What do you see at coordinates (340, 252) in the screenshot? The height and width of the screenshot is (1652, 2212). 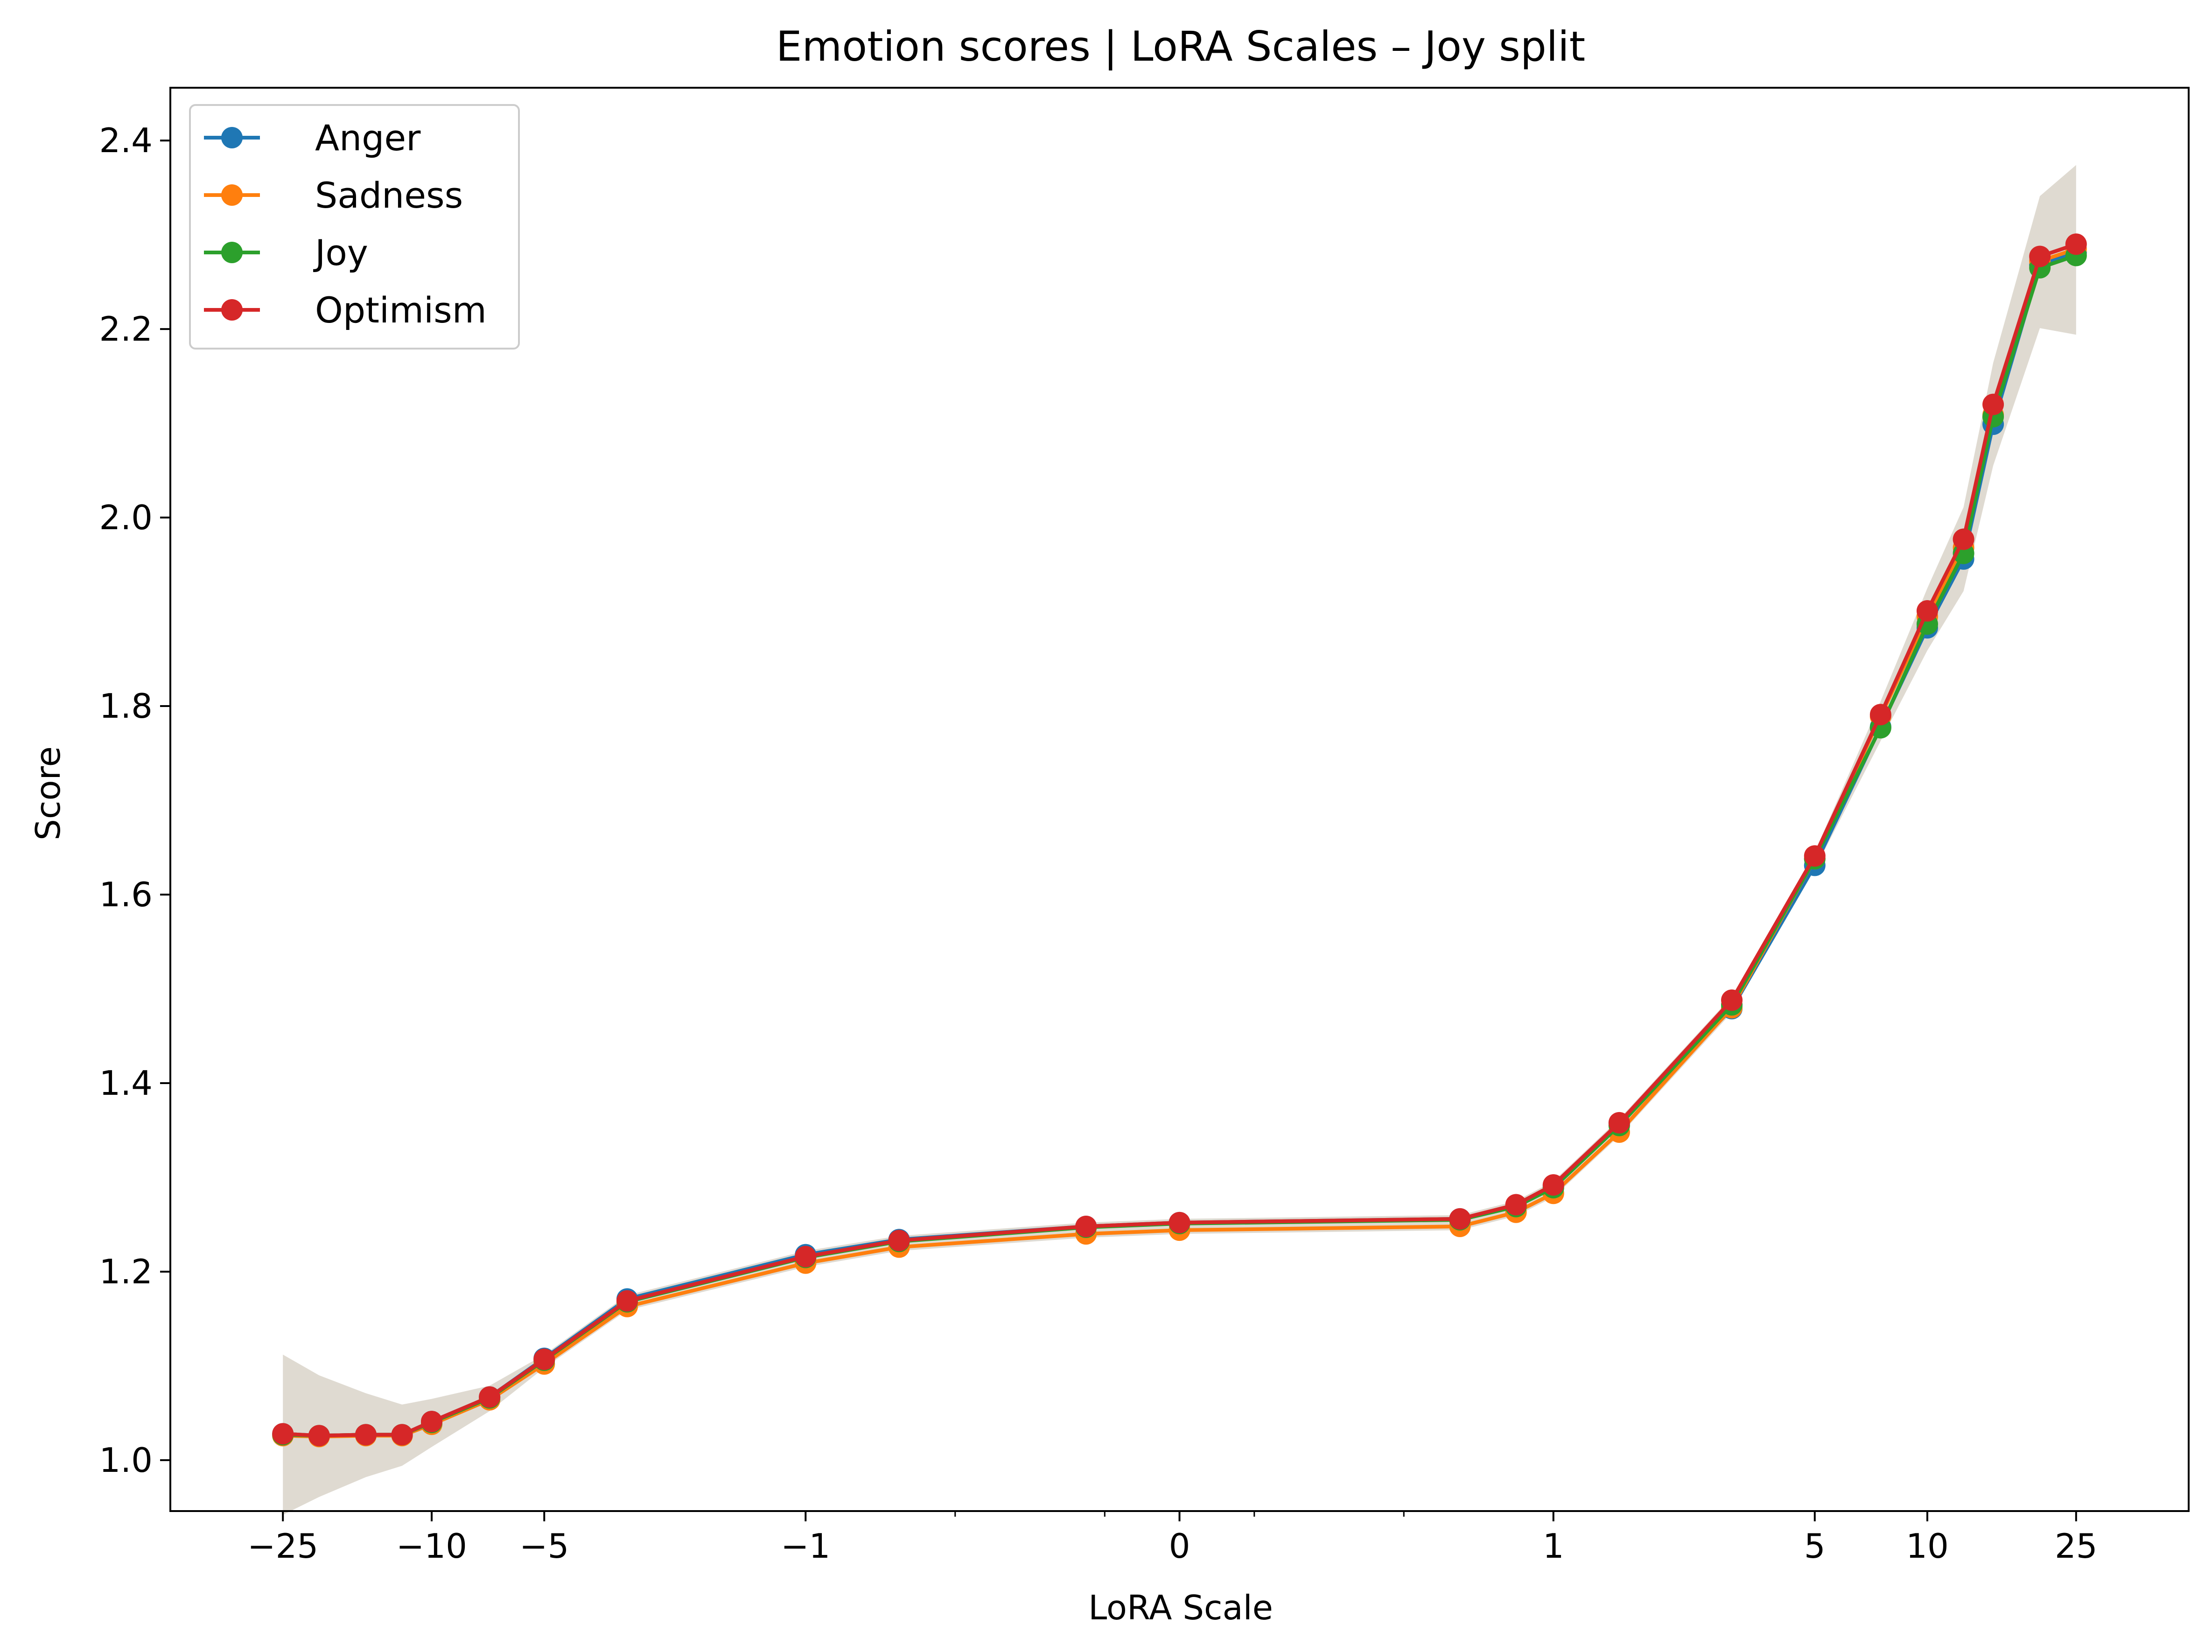 I see `legend-label-joy: Joy` at bounding box center [340, 252].